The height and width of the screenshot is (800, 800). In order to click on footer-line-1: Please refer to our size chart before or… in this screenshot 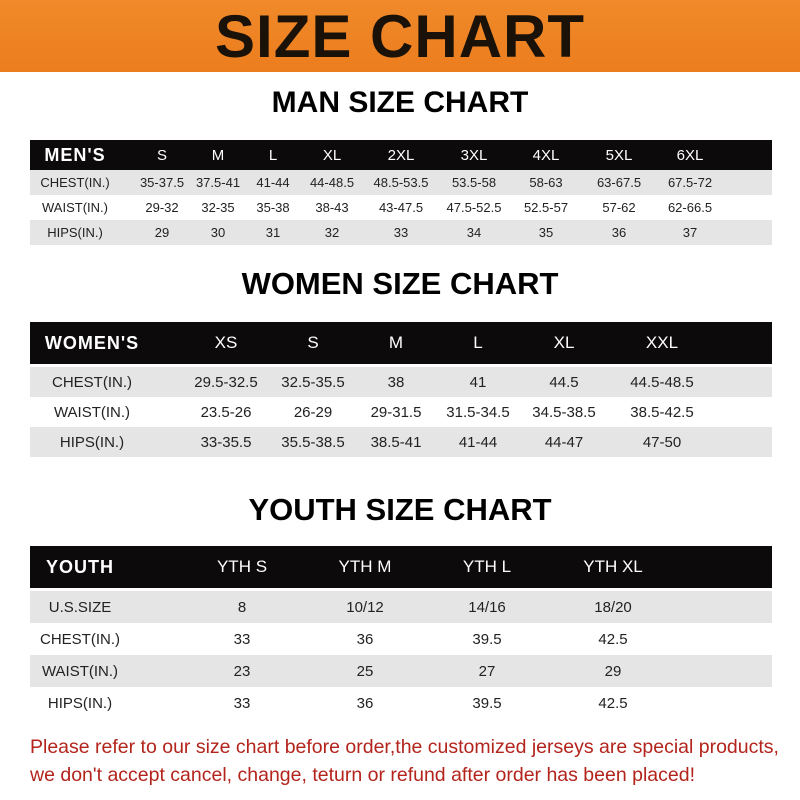, I will do `click(404, 747)`.